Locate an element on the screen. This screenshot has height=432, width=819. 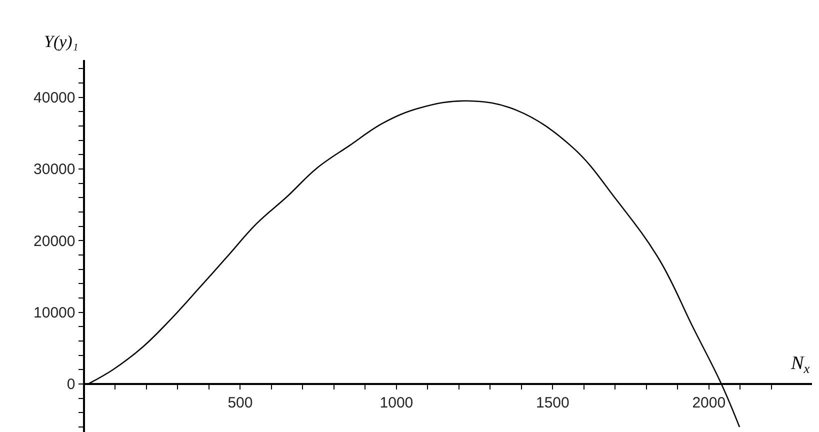
x-tick-label: 1000 is located at coordinates (397, 403).